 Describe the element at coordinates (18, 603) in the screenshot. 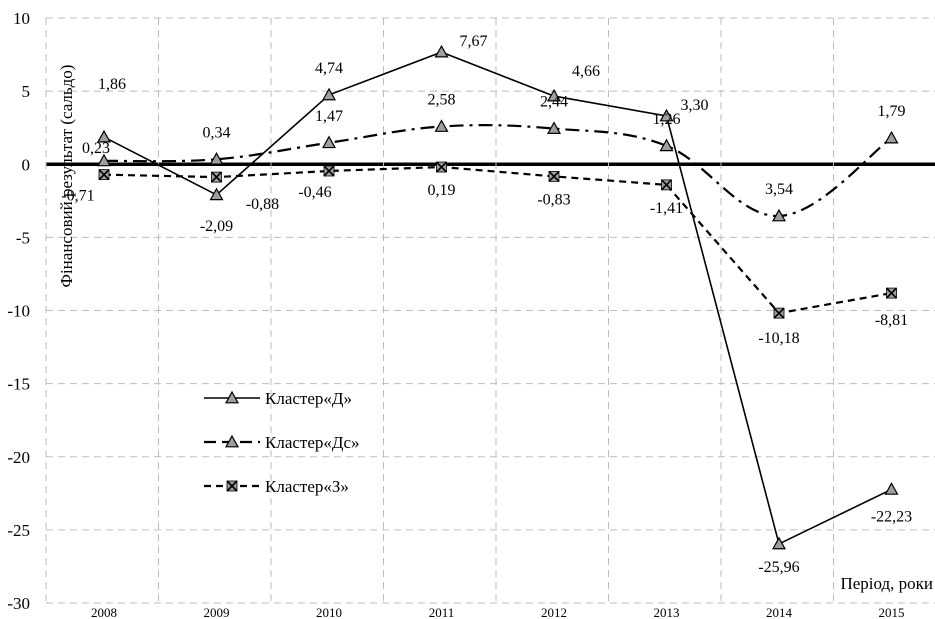

I see `y-tick-label: -30` at that location.